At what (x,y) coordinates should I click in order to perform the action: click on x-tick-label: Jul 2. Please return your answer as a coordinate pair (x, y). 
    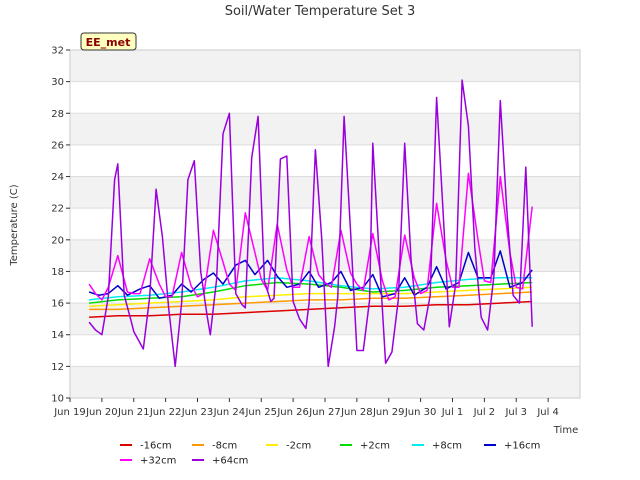
    Looking at the image, I should click on (484, 412).